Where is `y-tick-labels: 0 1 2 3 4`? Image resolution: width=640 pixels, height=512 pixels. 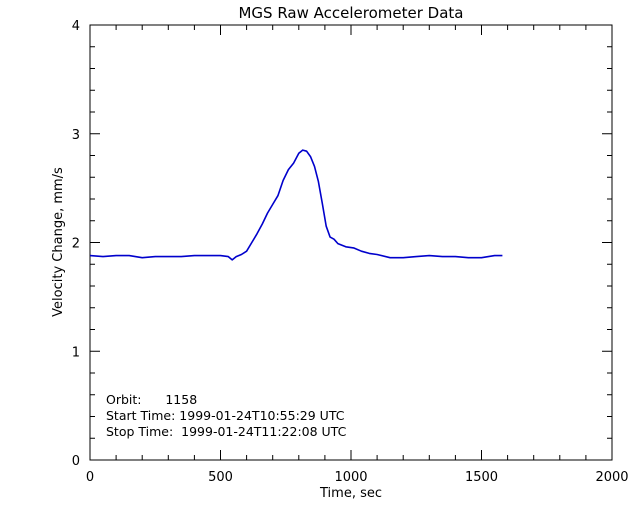
y-tick-labels: 0 1 2 3 4 is located at coordinates (76, 244).